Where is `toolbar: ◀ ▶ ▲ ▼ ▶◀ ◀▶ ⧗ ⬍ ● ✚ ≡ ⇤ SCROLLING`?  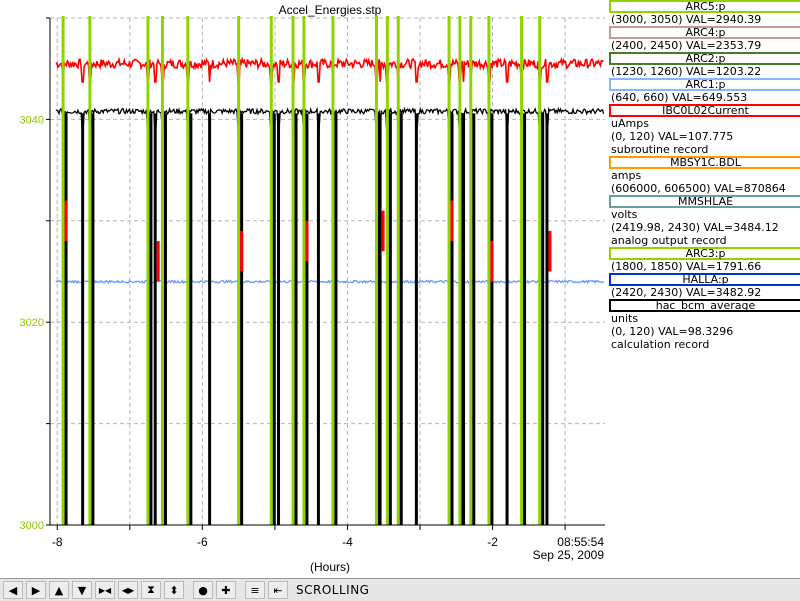
toolbar: ◀ ▶ ▲ ▼ ▶◀ ◀▶ ⧗ ⬍ ● ✚ ≡ ⇤ SCROLLING is located at coordinates (400, 589).